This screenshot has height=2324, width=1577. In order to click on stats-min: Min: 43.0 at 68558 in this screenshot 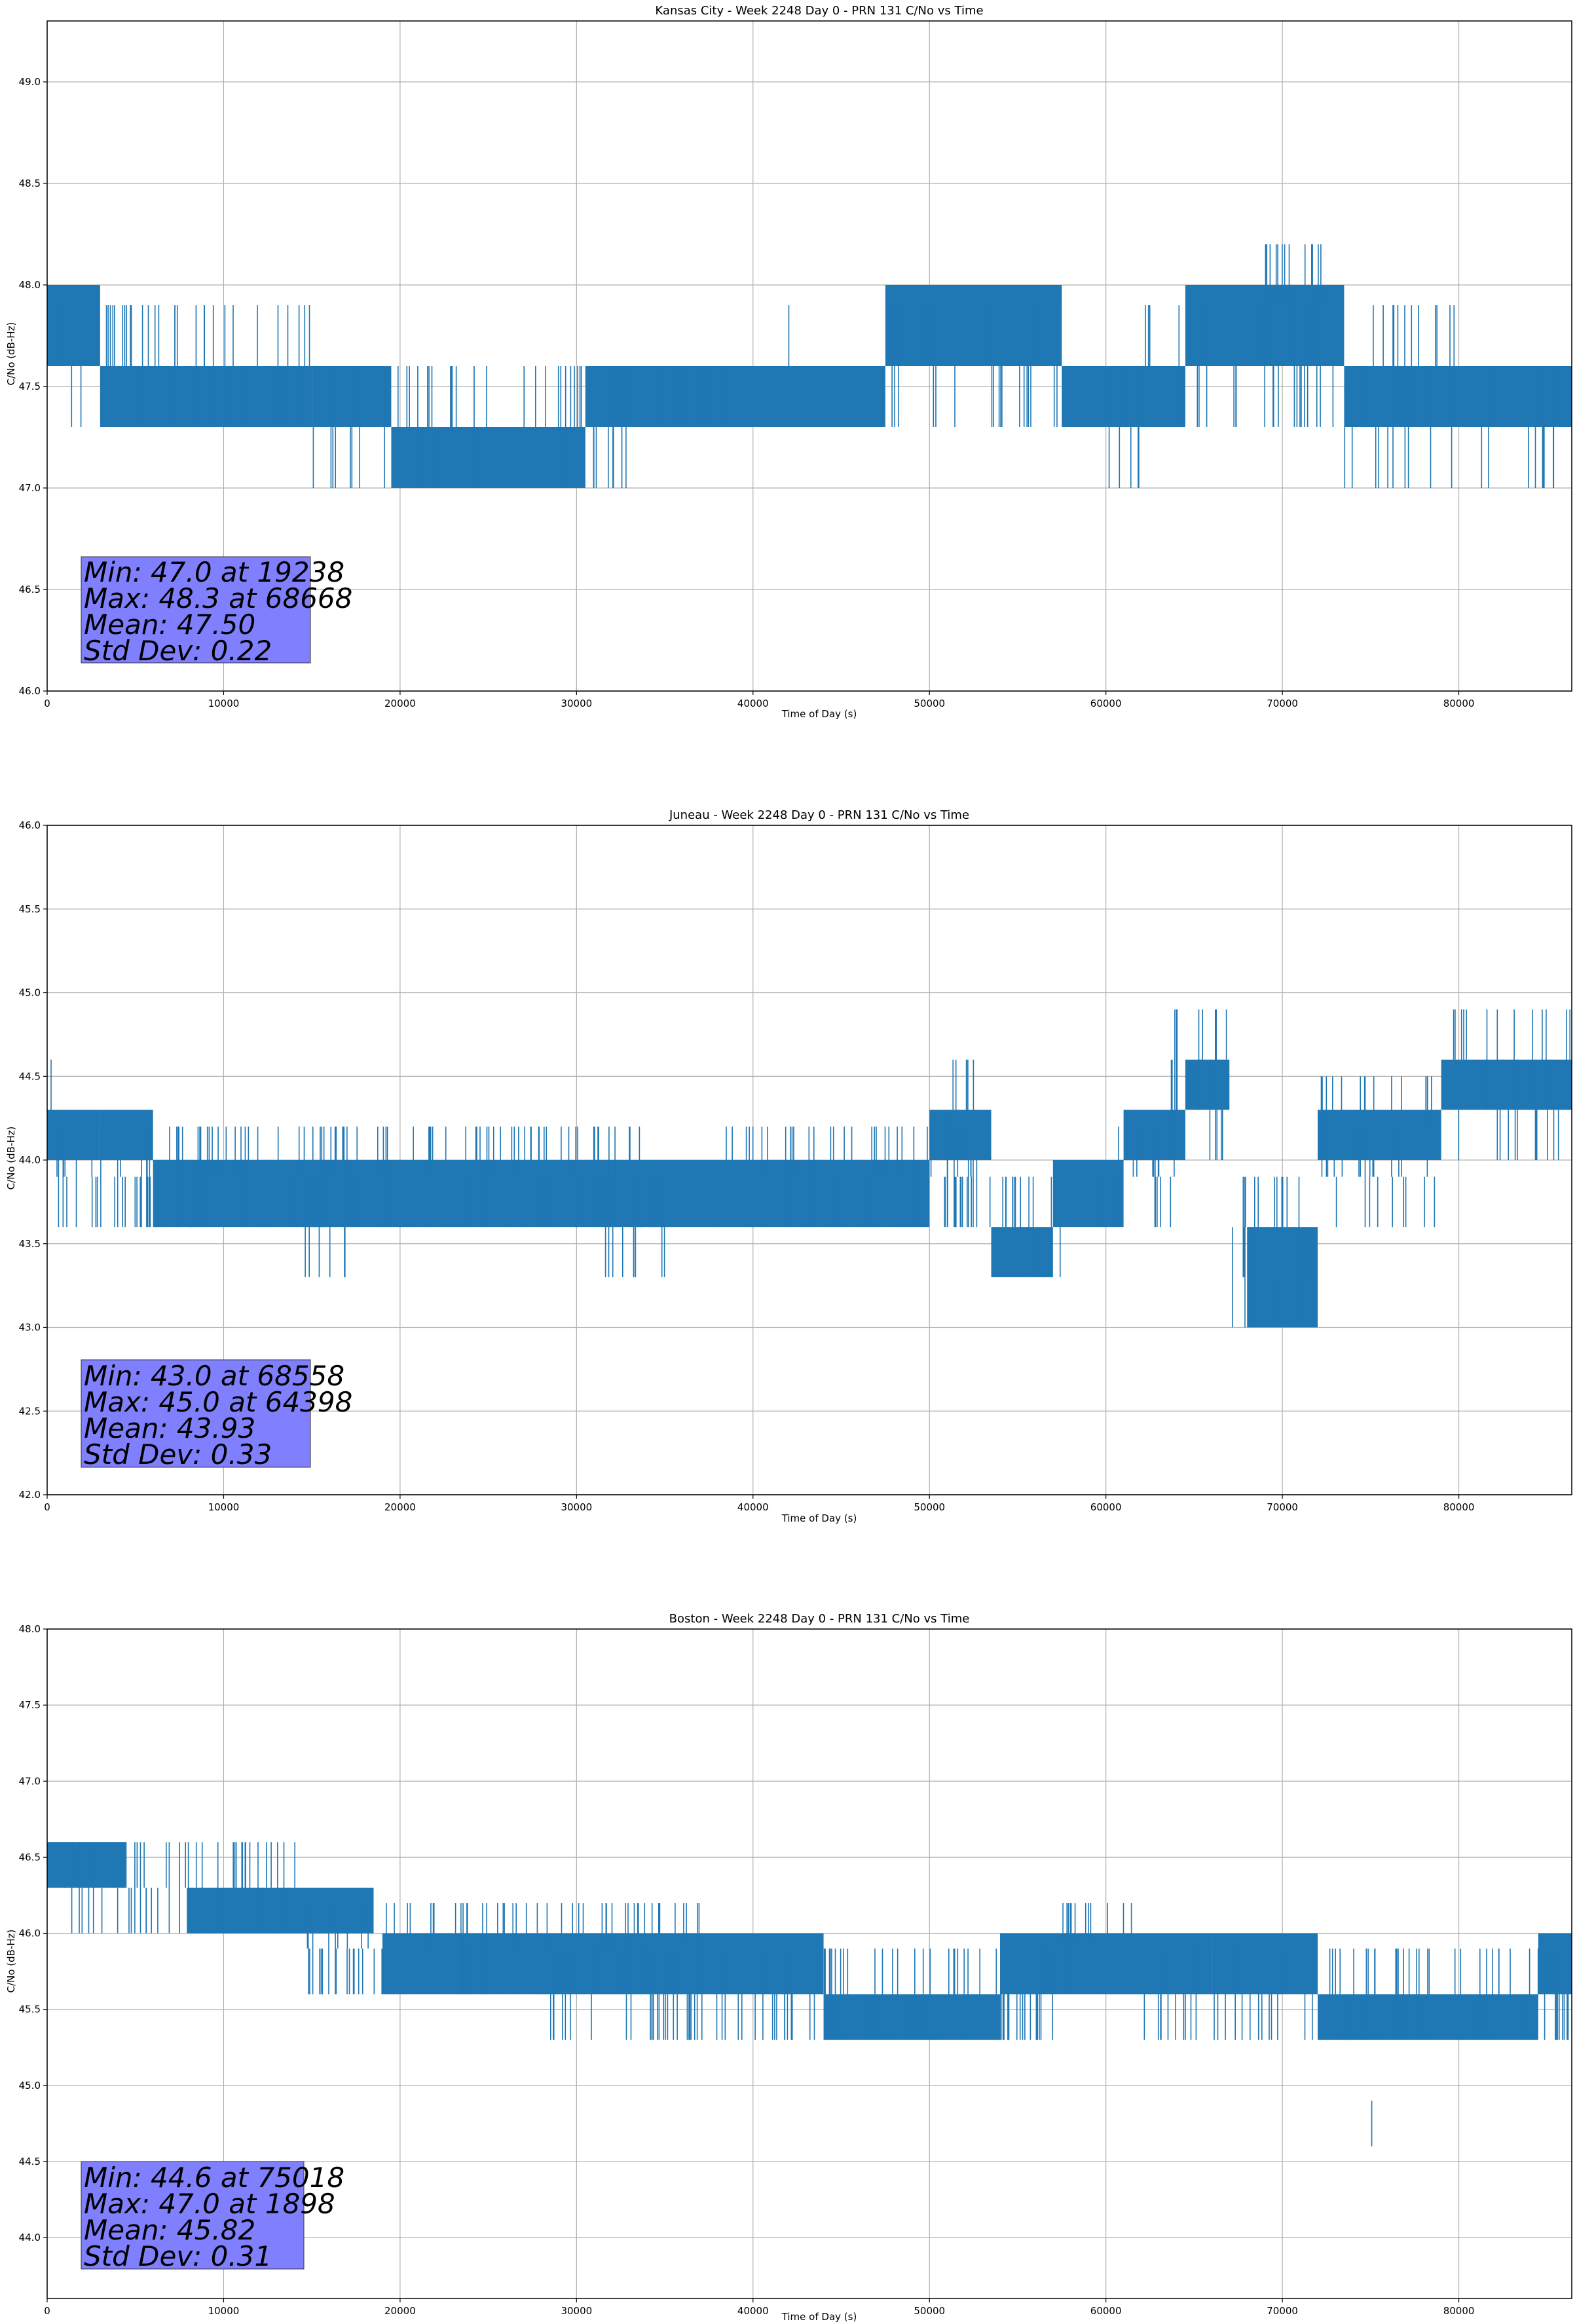, I will do `click(214, 1376)`.